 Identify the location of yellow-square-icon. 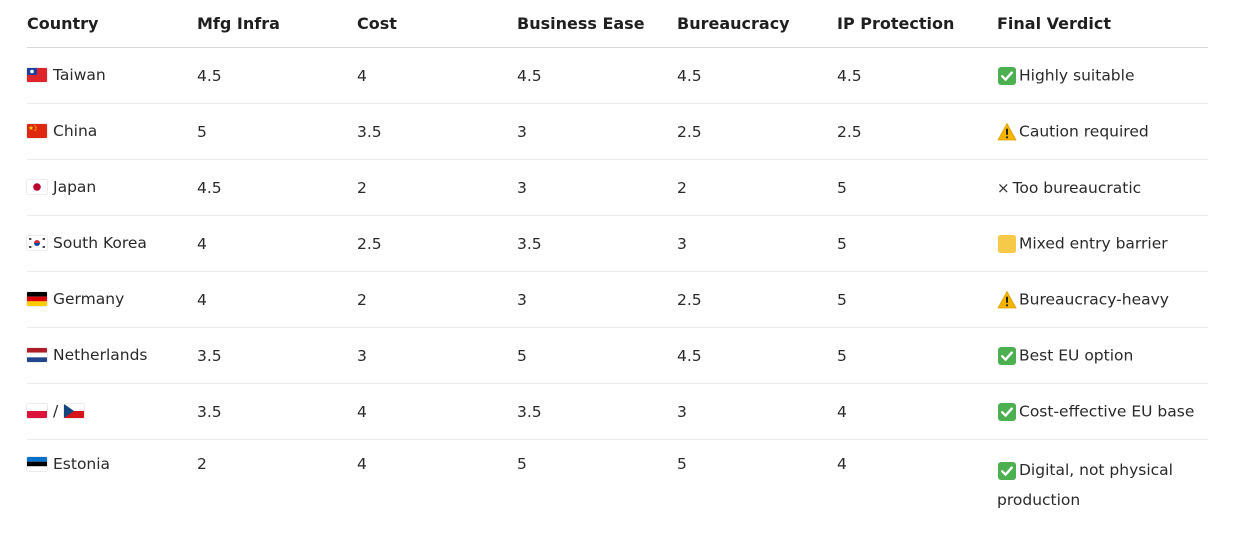
(1007, 244).